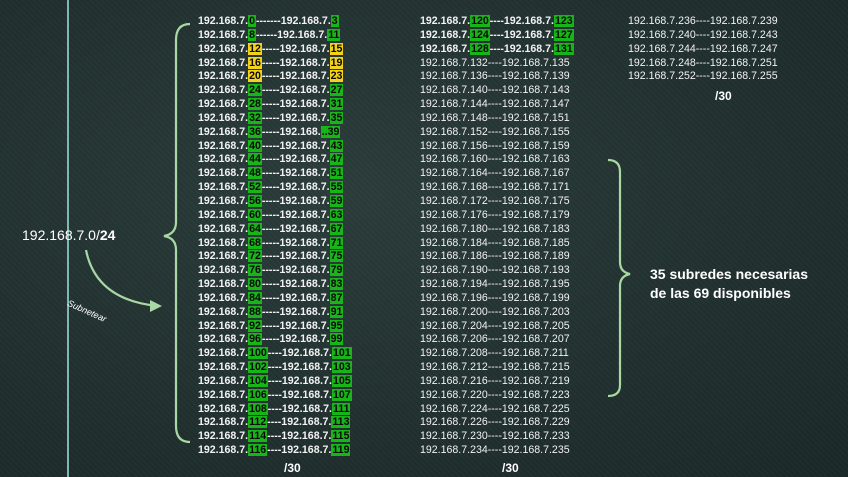 This screenshot has width=848, height=477. I want to click on range-end-octet: 99, so click(336, 339).